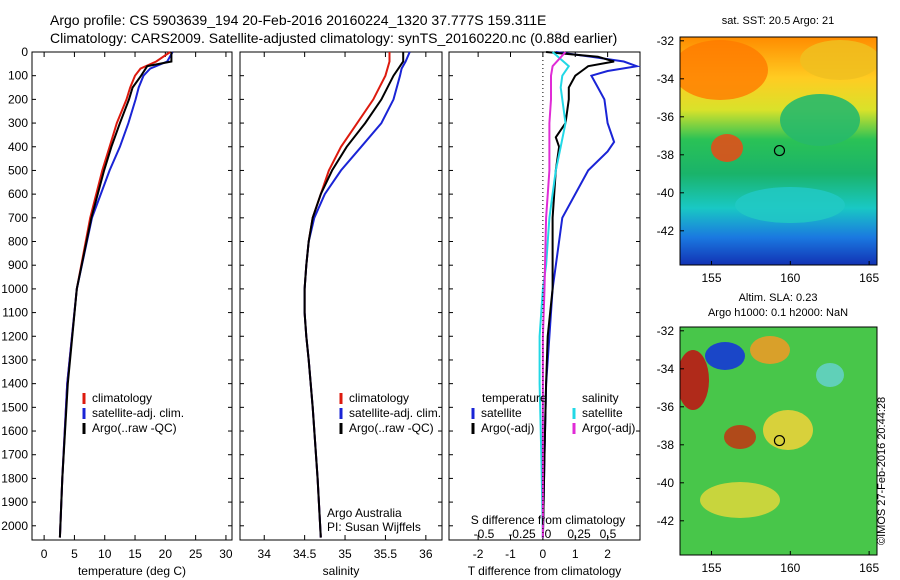  I want to click on sal-xtick-label: 35, so click(345, 554).